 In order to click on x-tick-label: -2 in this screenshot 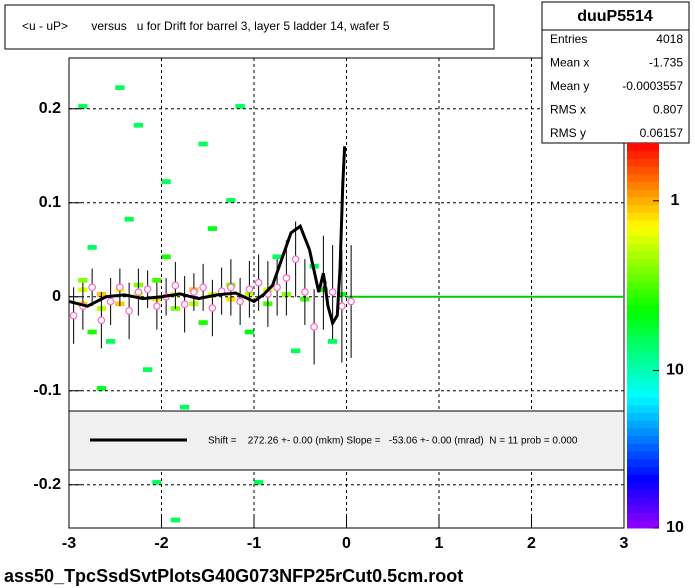, I will do `click(161, 543)`.